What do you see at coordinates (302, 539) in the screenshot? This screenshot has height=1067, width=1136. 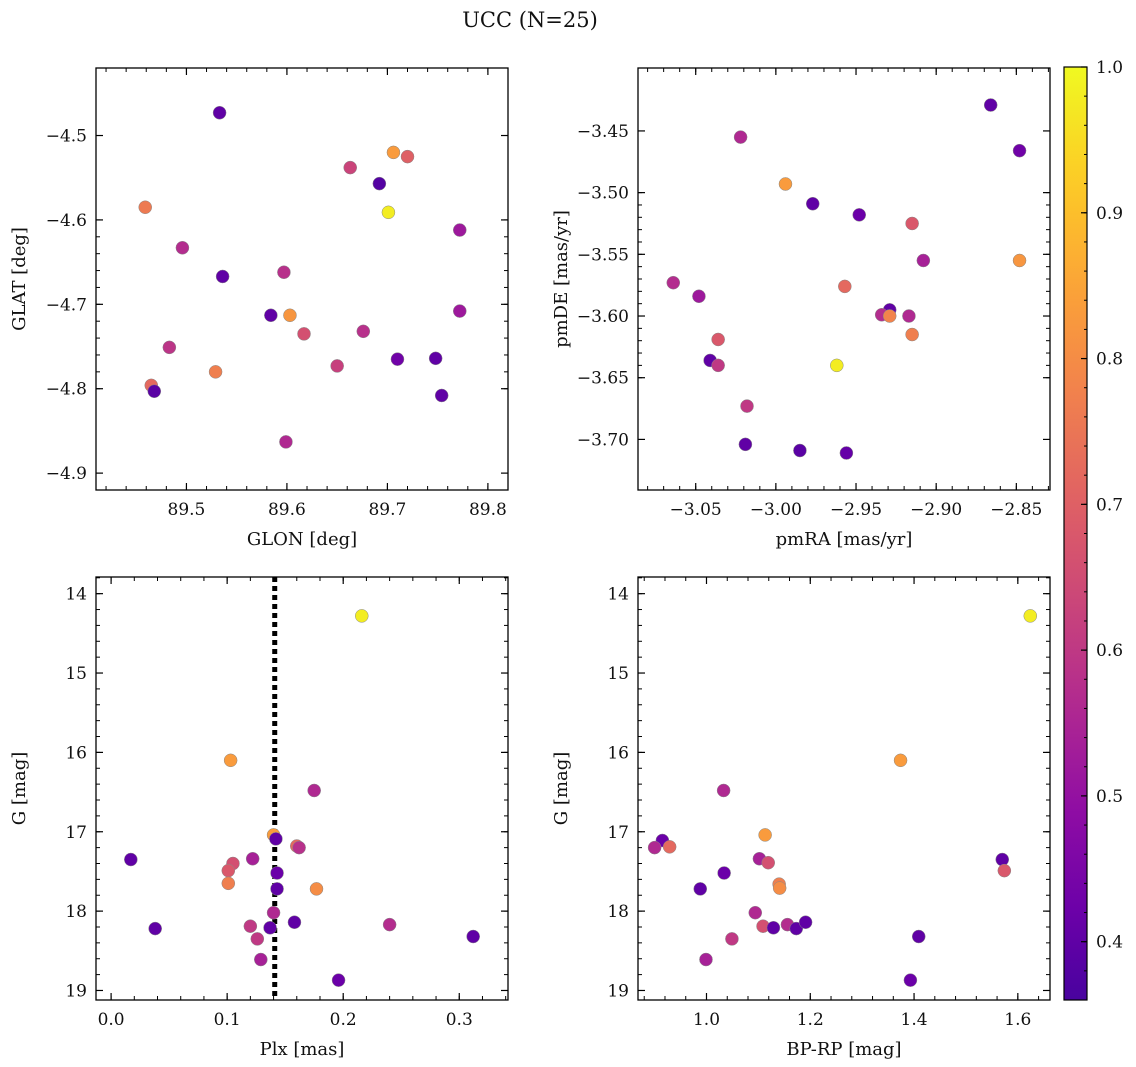 I see `x-axis-label: GLON [deg]` at bounding box center [302, 539].